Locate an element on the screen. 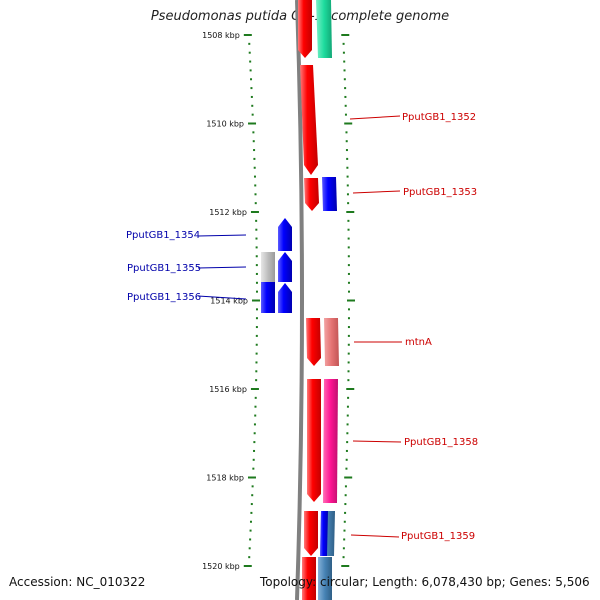 The height and width of the screenshot is (600, 600). gene-label-pputgb1-1355: PputGB1_1355 is located at coordinates (164, 268).